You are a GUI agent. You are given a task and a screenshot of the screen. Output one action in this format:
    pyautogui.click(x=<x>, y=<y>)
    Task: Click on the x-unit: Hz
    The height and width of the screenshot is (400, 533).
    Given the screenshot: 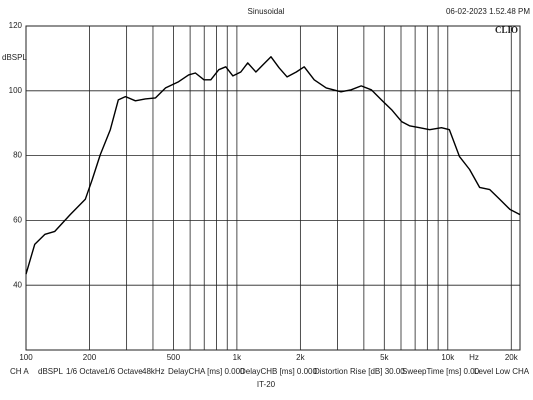 What is the action you would take?
    pyautogui.click(x=474, y=357)
    